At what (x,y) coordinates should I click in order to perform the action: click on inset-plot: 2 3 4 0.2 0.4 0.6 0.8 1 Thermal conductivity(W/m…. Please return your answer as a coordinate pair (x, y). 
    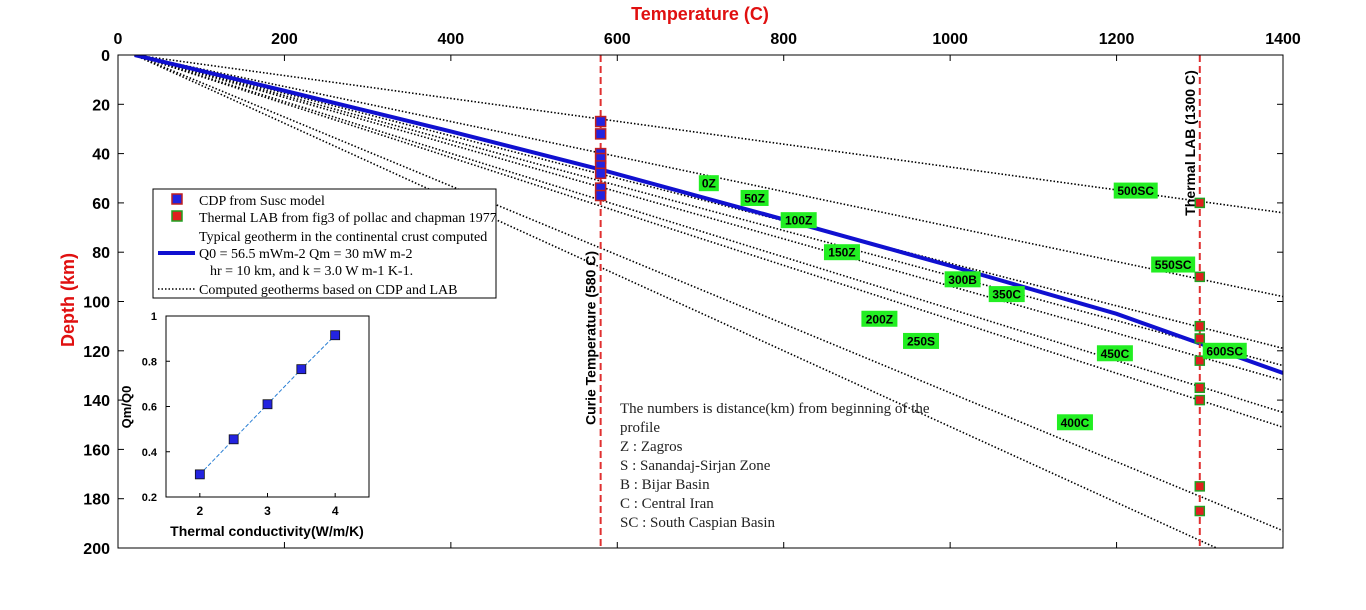
    Looking at the image, I should click on (246, 425).